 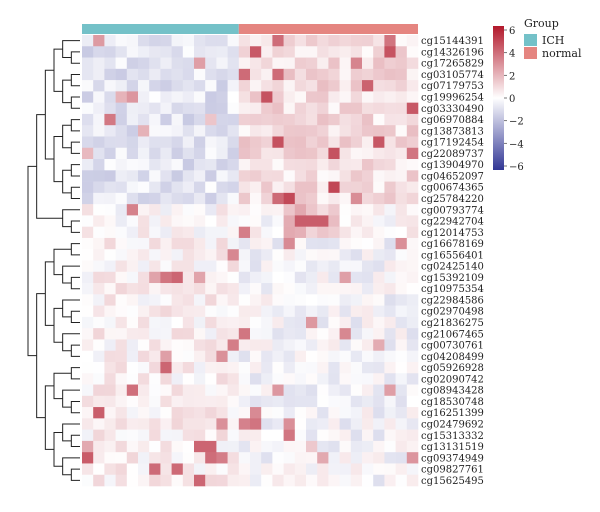 What do you see at coordinates (452, 154) in the screenshot?
I see `row-label: cg22089737` at bounding box center [452, 154].